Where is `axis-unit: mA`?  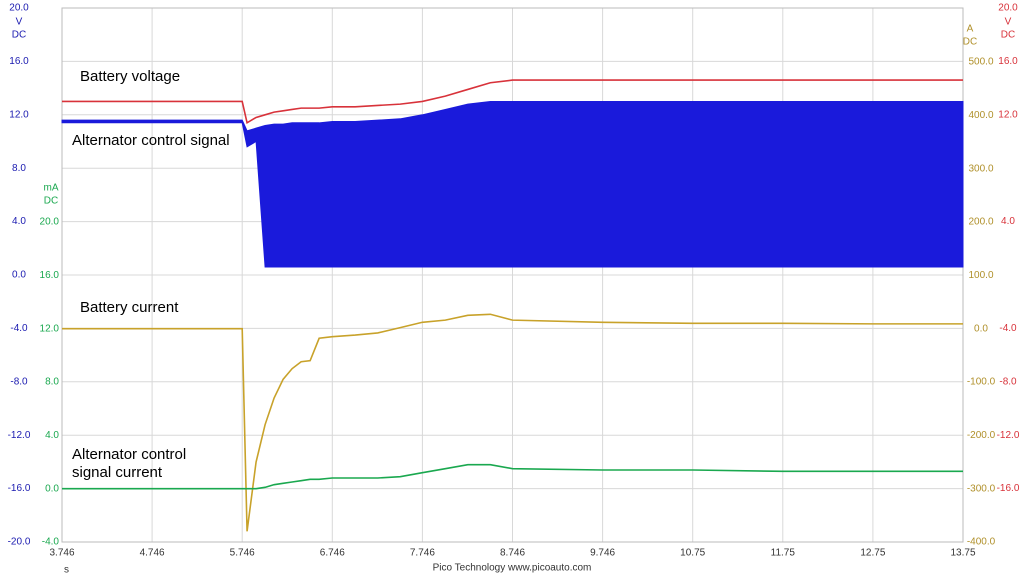 axis-unit: mA is located at coordinates (51, 188).